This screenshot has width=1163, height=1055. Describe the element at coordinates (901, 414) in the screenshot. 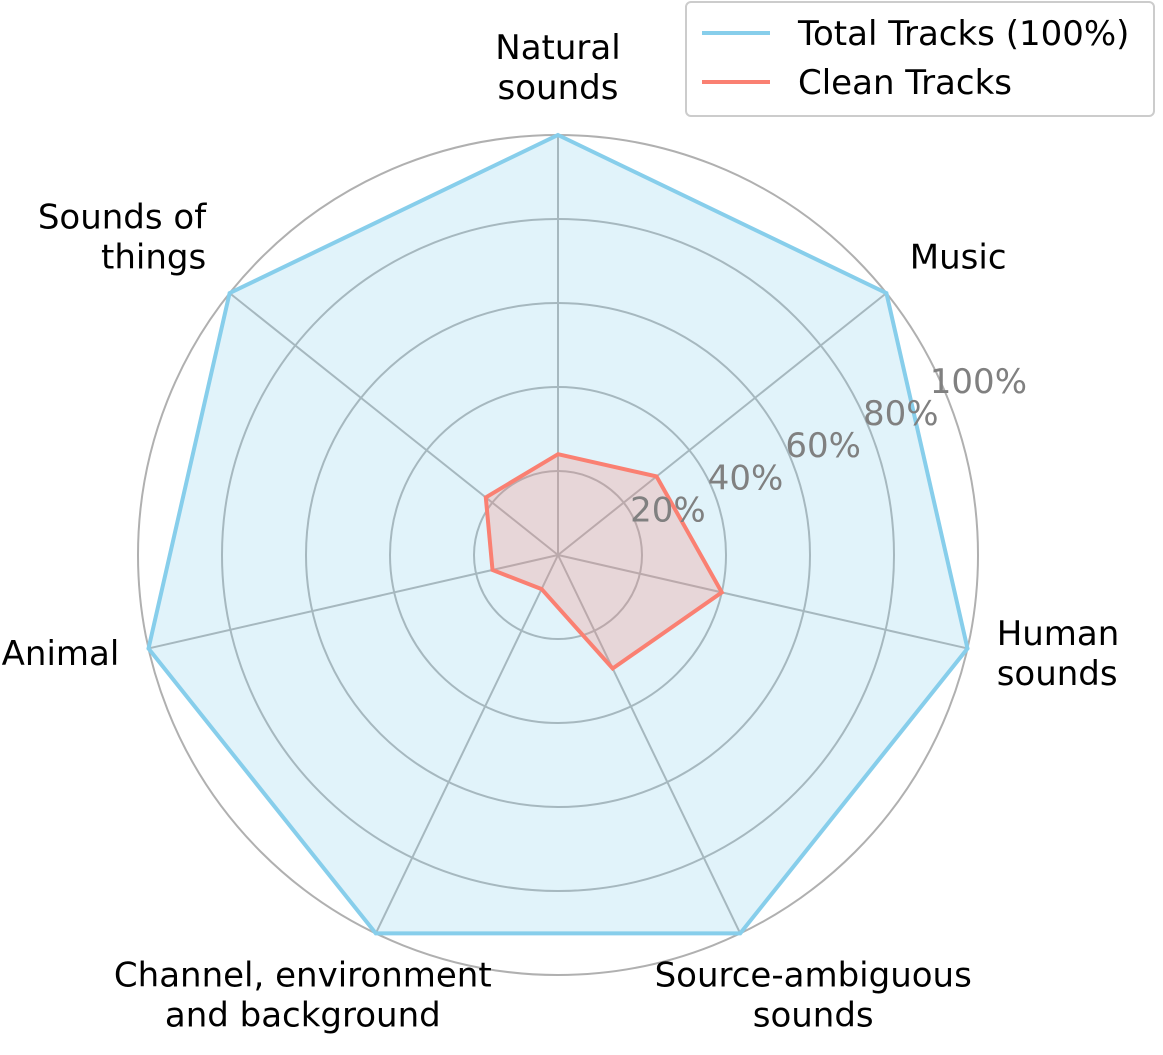

I see `radial-tick-label: 80%` at that location.